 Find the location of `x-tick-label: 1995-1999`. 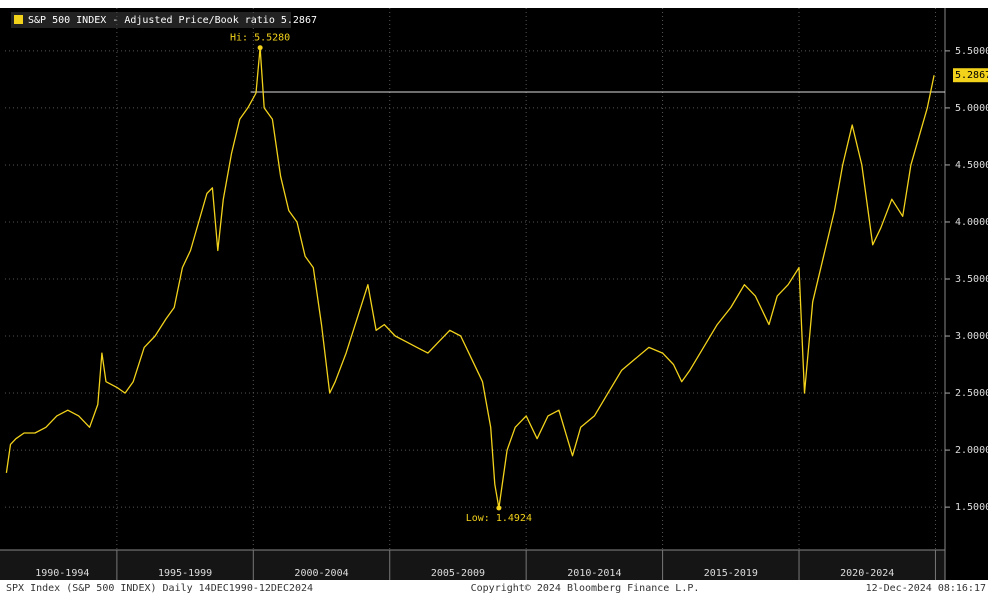

x-tick-label: 1995-1999 is located at coordinates (185, 573).